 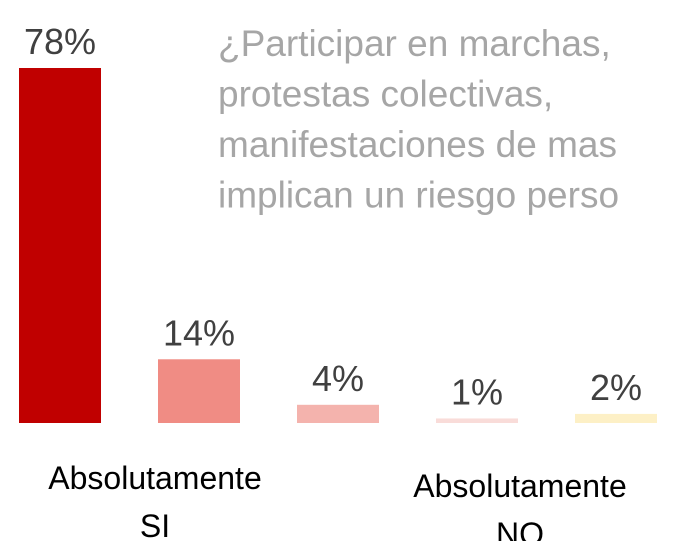 What do you see at coordinates (520, 528) in the screenshot?
I see `category-label: NO` at bounding box center [520, 528].